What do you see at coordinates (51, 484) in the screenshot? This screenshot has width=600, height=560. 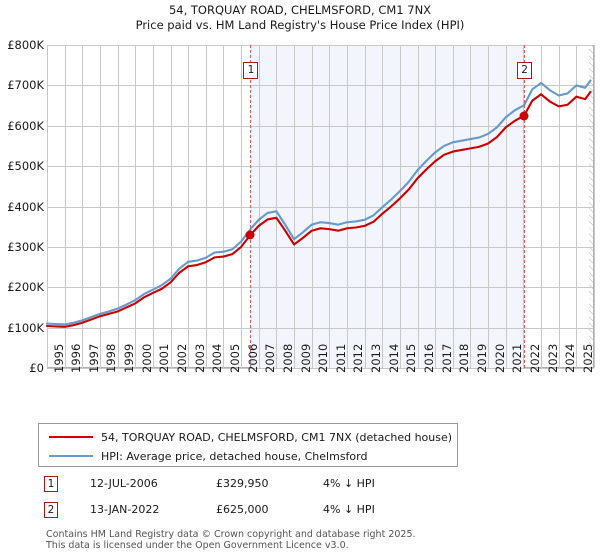 I see `transaction-badge: 1` at bounding box center [51, 484].